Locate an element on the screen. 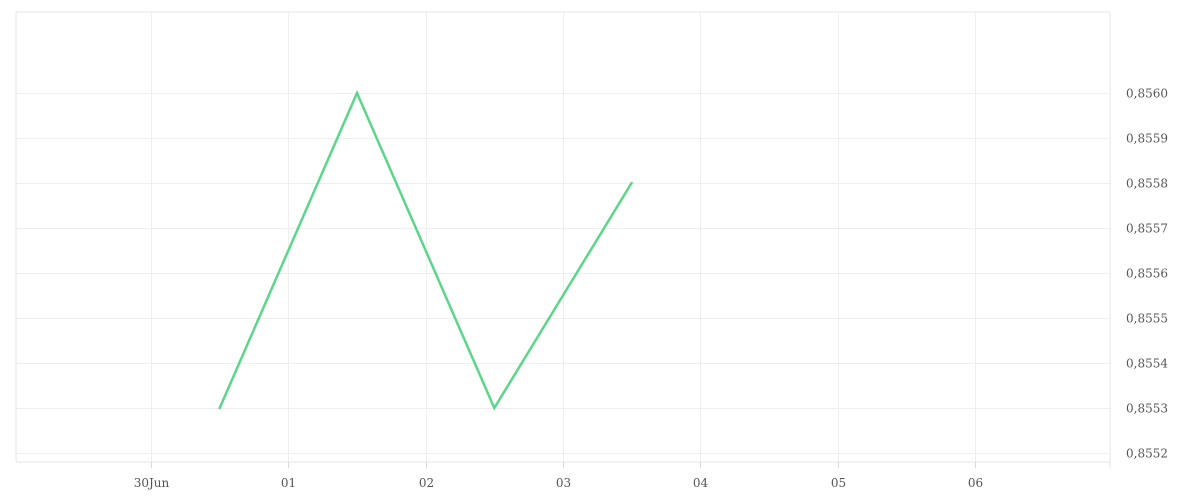  y-tick-label: 0,8556 is located at coordinates (1147, 274).